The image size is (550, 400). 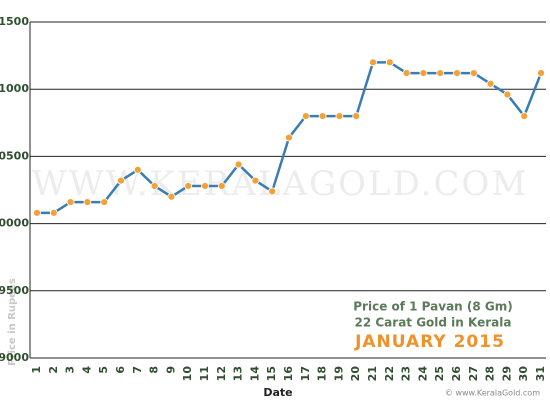 What do you see at coordinates (305, 373) in the screenshot?
I see `x-tick-label: 17` at bounding box center [305, 373].